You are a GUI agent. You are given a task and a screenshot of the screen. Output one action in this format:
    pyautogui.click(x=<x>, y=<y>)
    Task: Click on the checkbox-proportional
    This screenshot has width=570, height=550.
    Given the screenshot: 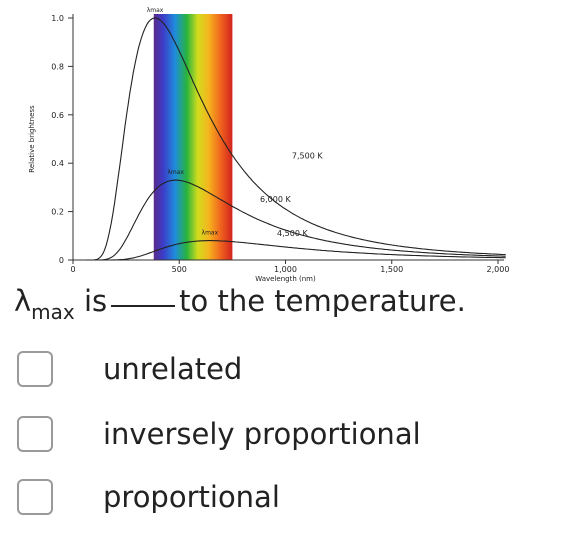 What is the action you would take?
    pyautogui.click(x=35, y=497)
    